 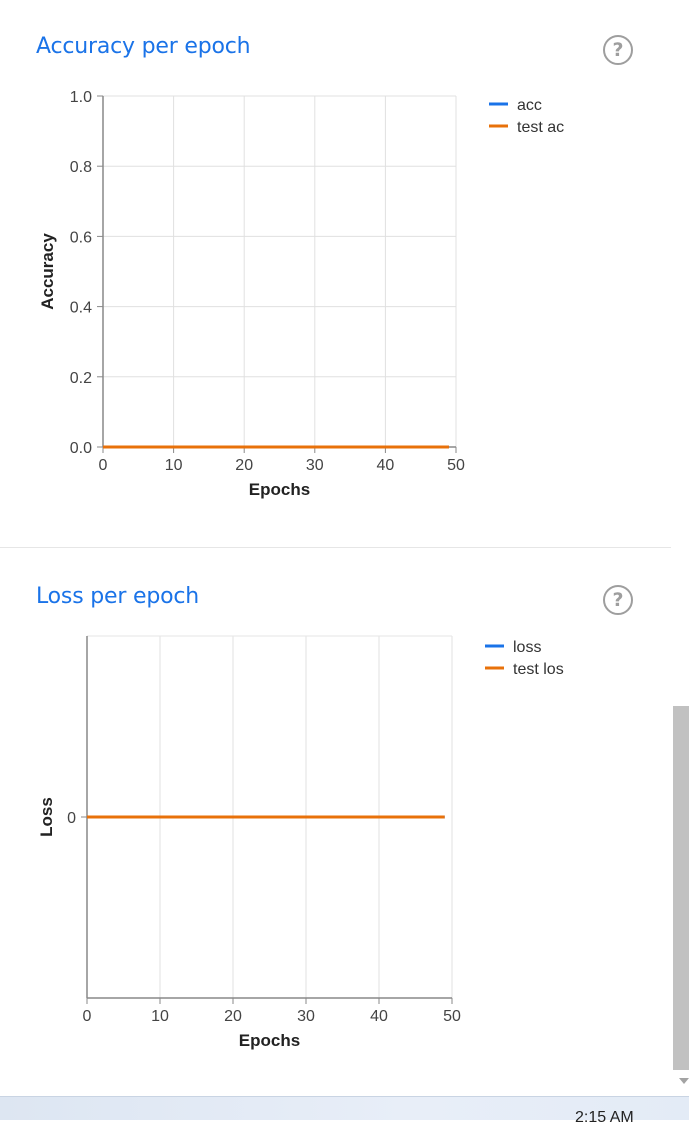 What do you see at coordinates (81, 167) in the screenshot?
I see `y-tick-label: 0.8` at bounding box center [81, 167].